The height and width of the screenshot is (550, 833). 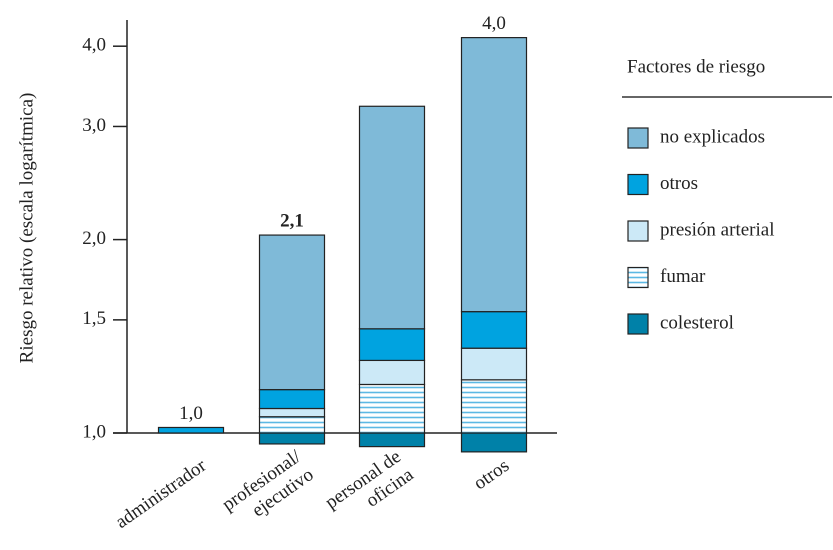 What do you see at coordinates (161, 494) in the screenshot?
I see `x-tick-label: administrador` at bounding box center [161, 494].